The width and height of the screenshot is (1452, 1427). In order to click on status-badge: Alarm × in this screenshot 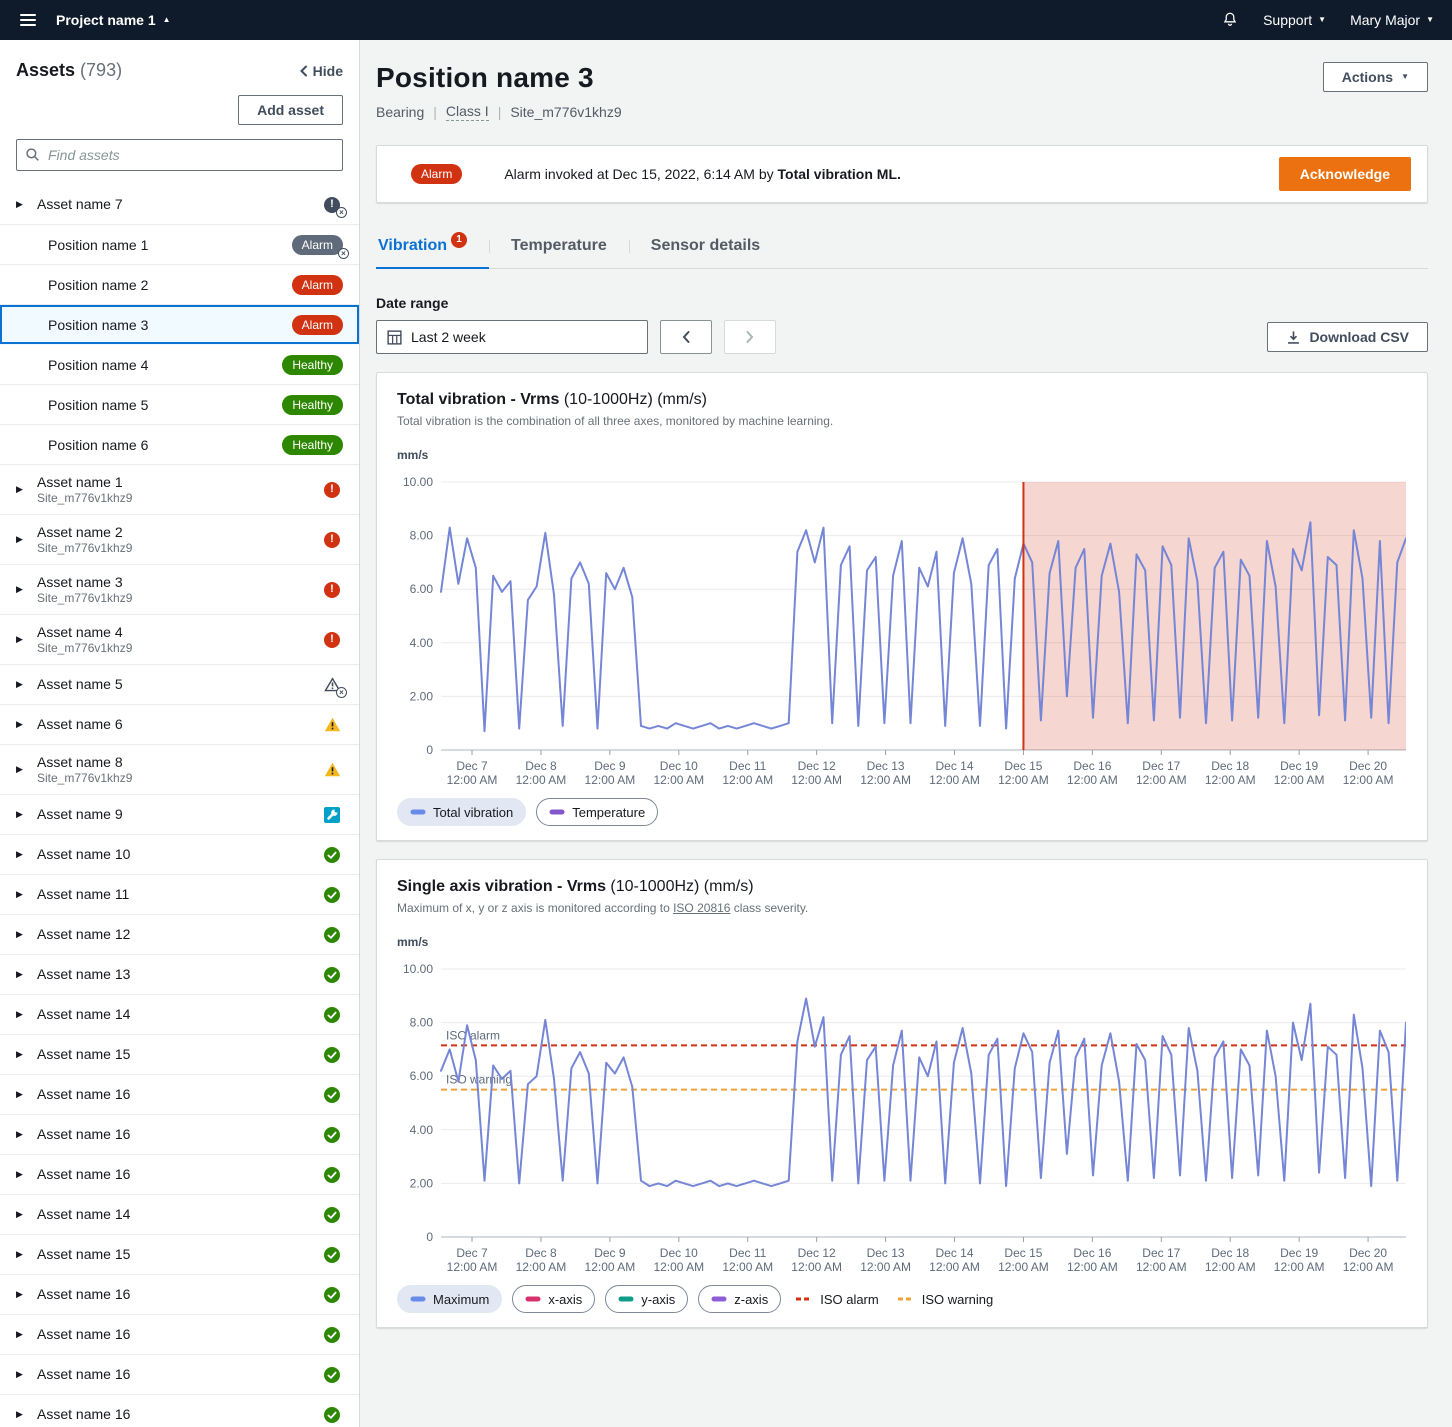, I will do `click(320, 246)`.